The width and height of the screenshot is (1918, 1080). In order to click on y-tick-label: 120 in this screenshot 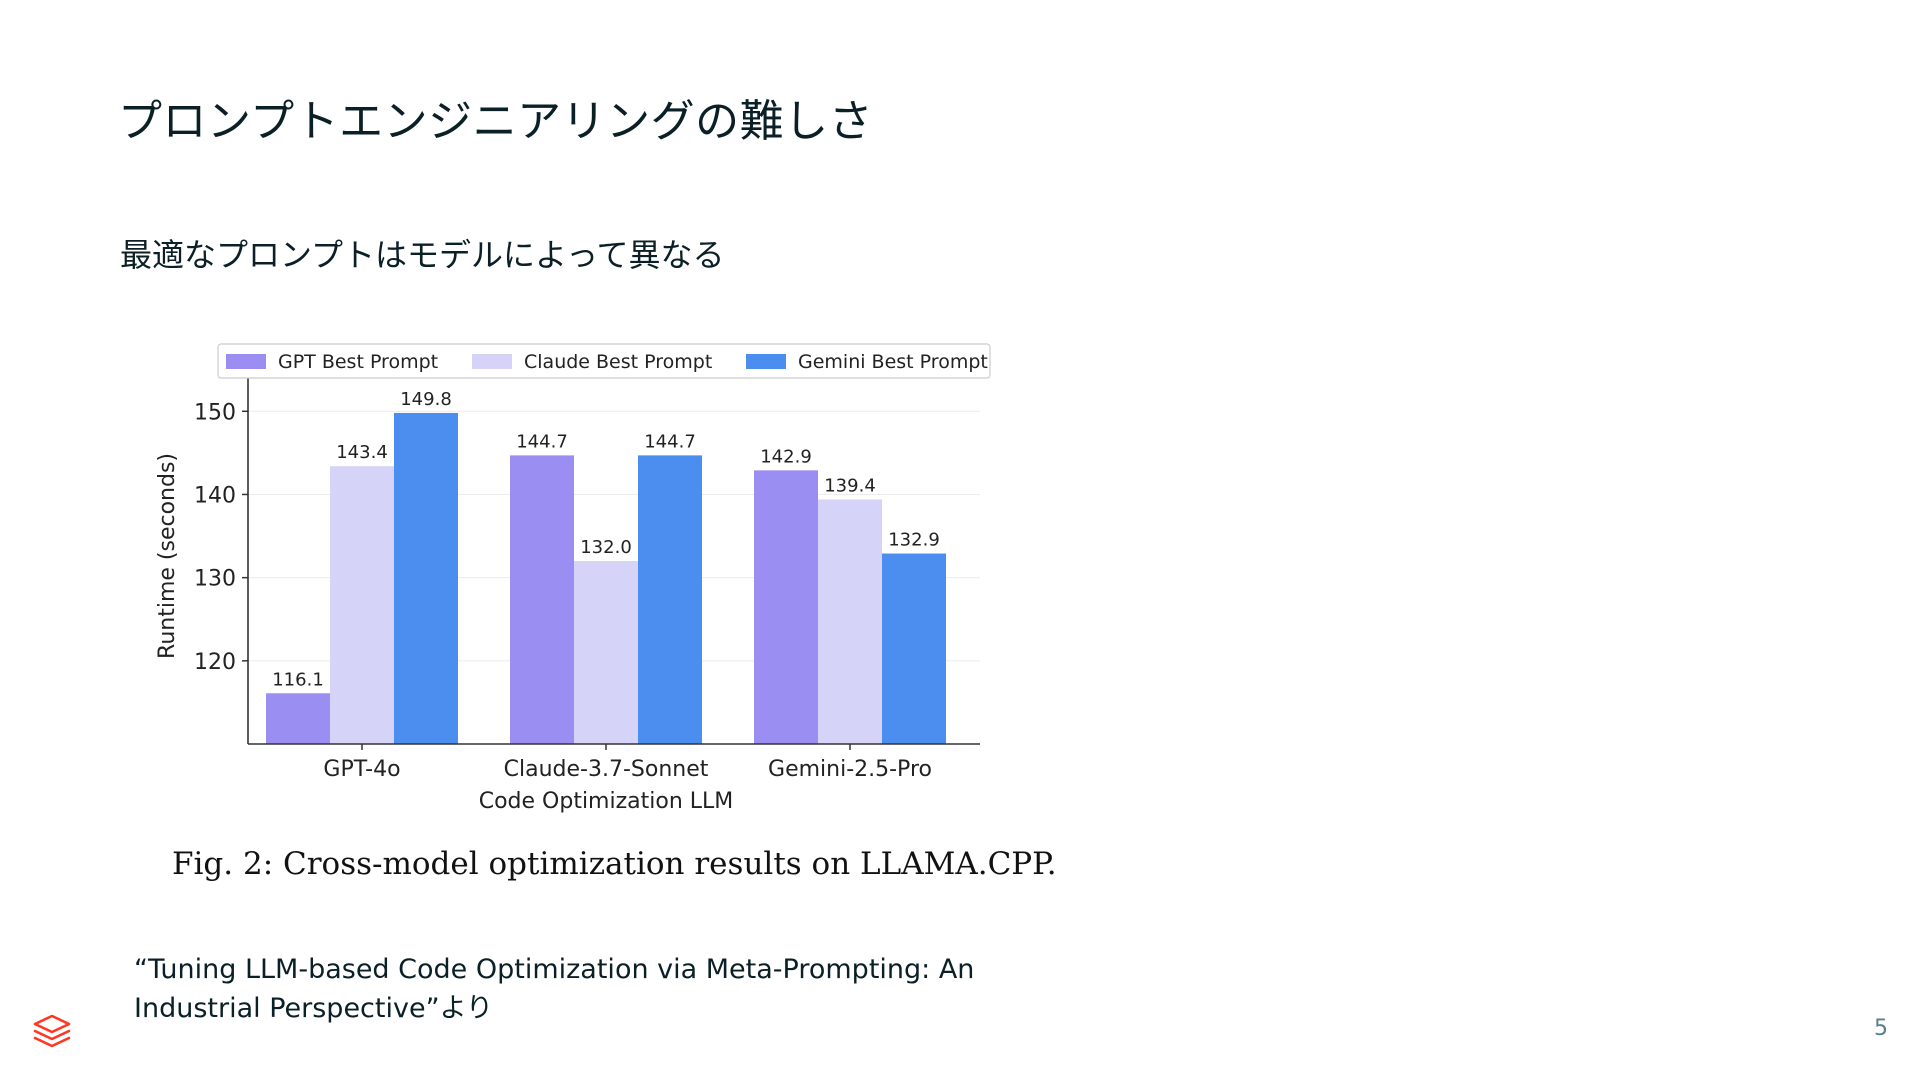, I will do `click(215, 662)`.